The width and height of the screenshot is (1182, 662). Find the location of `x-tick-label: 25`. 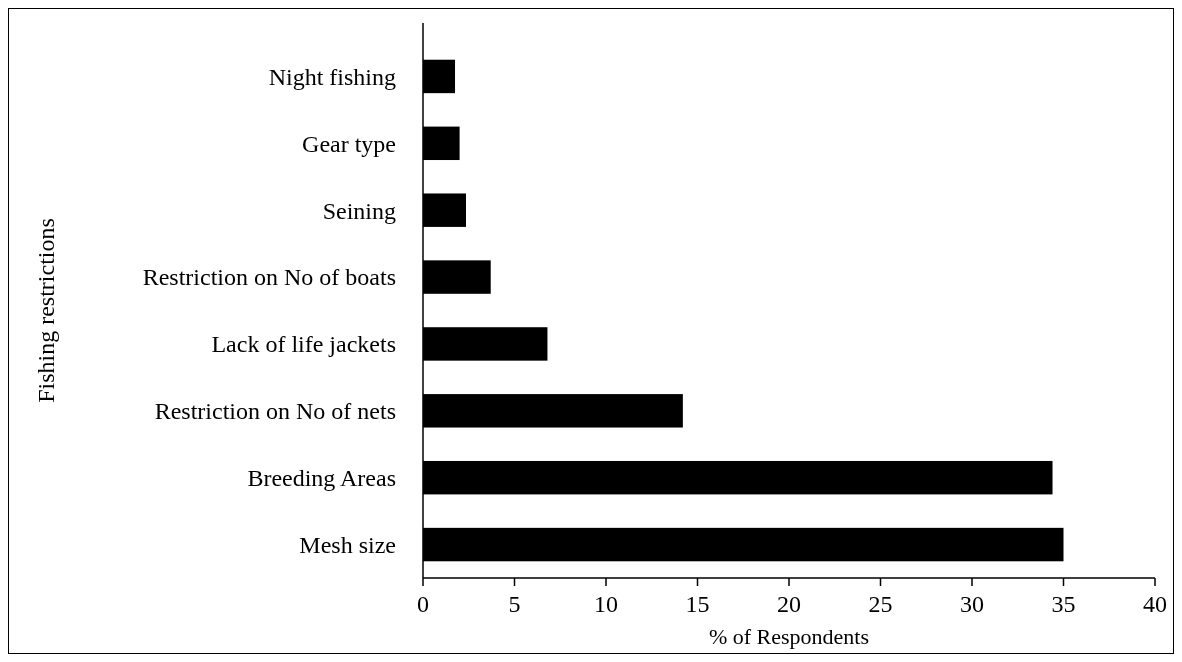

x-tick-label: 25 is located at coordinates (880, 604).